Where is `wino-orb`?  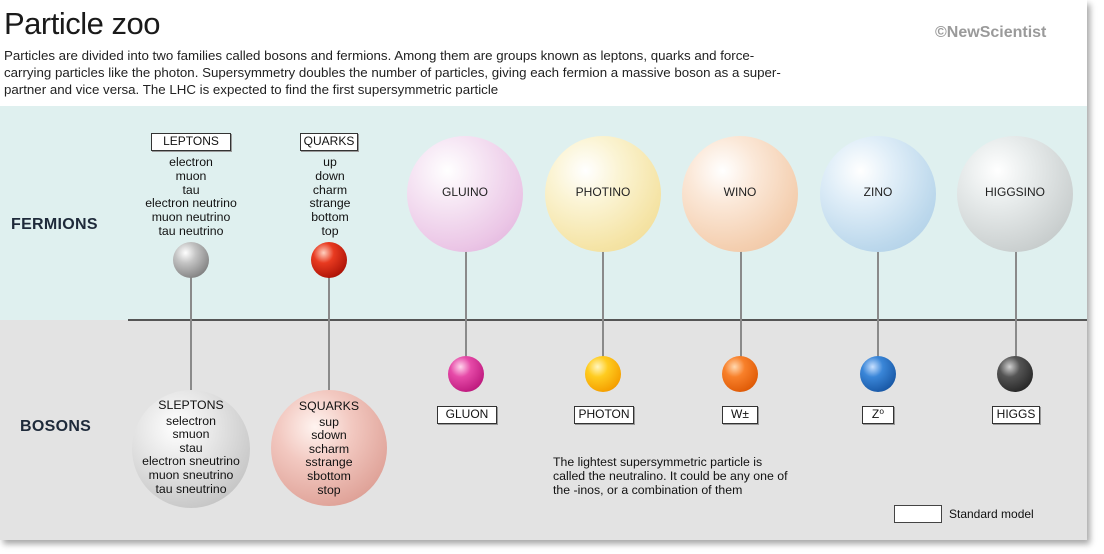 wino-orb is located at coordinates (740, 194).